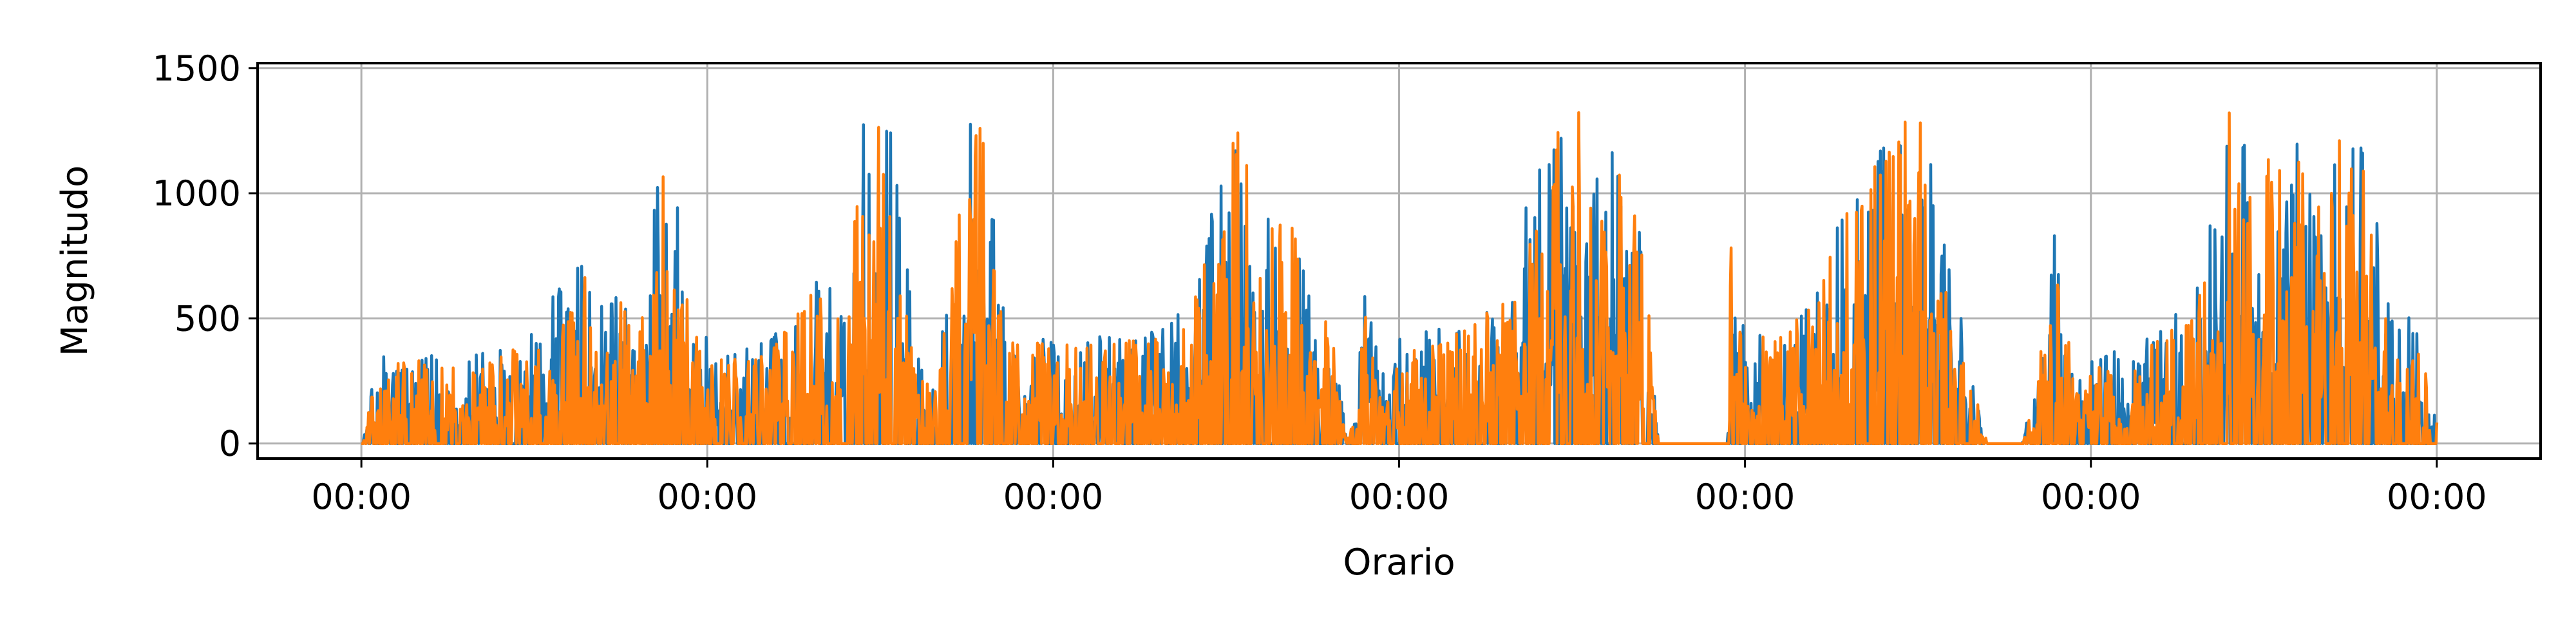 The height and width of the screenshot is (644, 2576). What do you see at coordinates (206, 256) in the screenshot?
I see `y-axis: 0 500 1000 1500` at bounding box center [206, 256].